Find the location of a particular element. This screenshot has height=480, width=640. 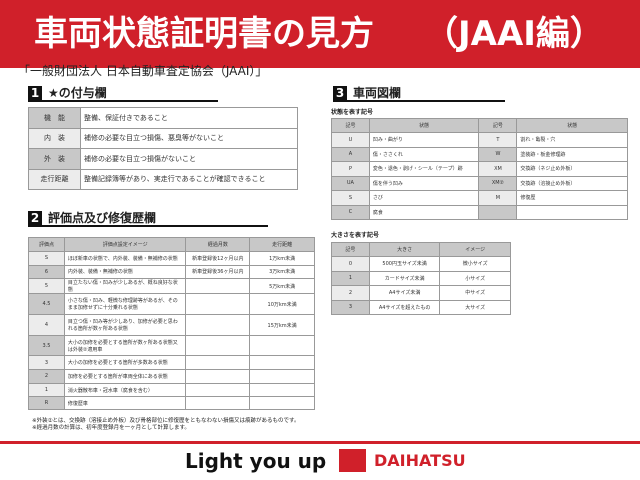

table-cell: UA is located at coordinates (350, 183).